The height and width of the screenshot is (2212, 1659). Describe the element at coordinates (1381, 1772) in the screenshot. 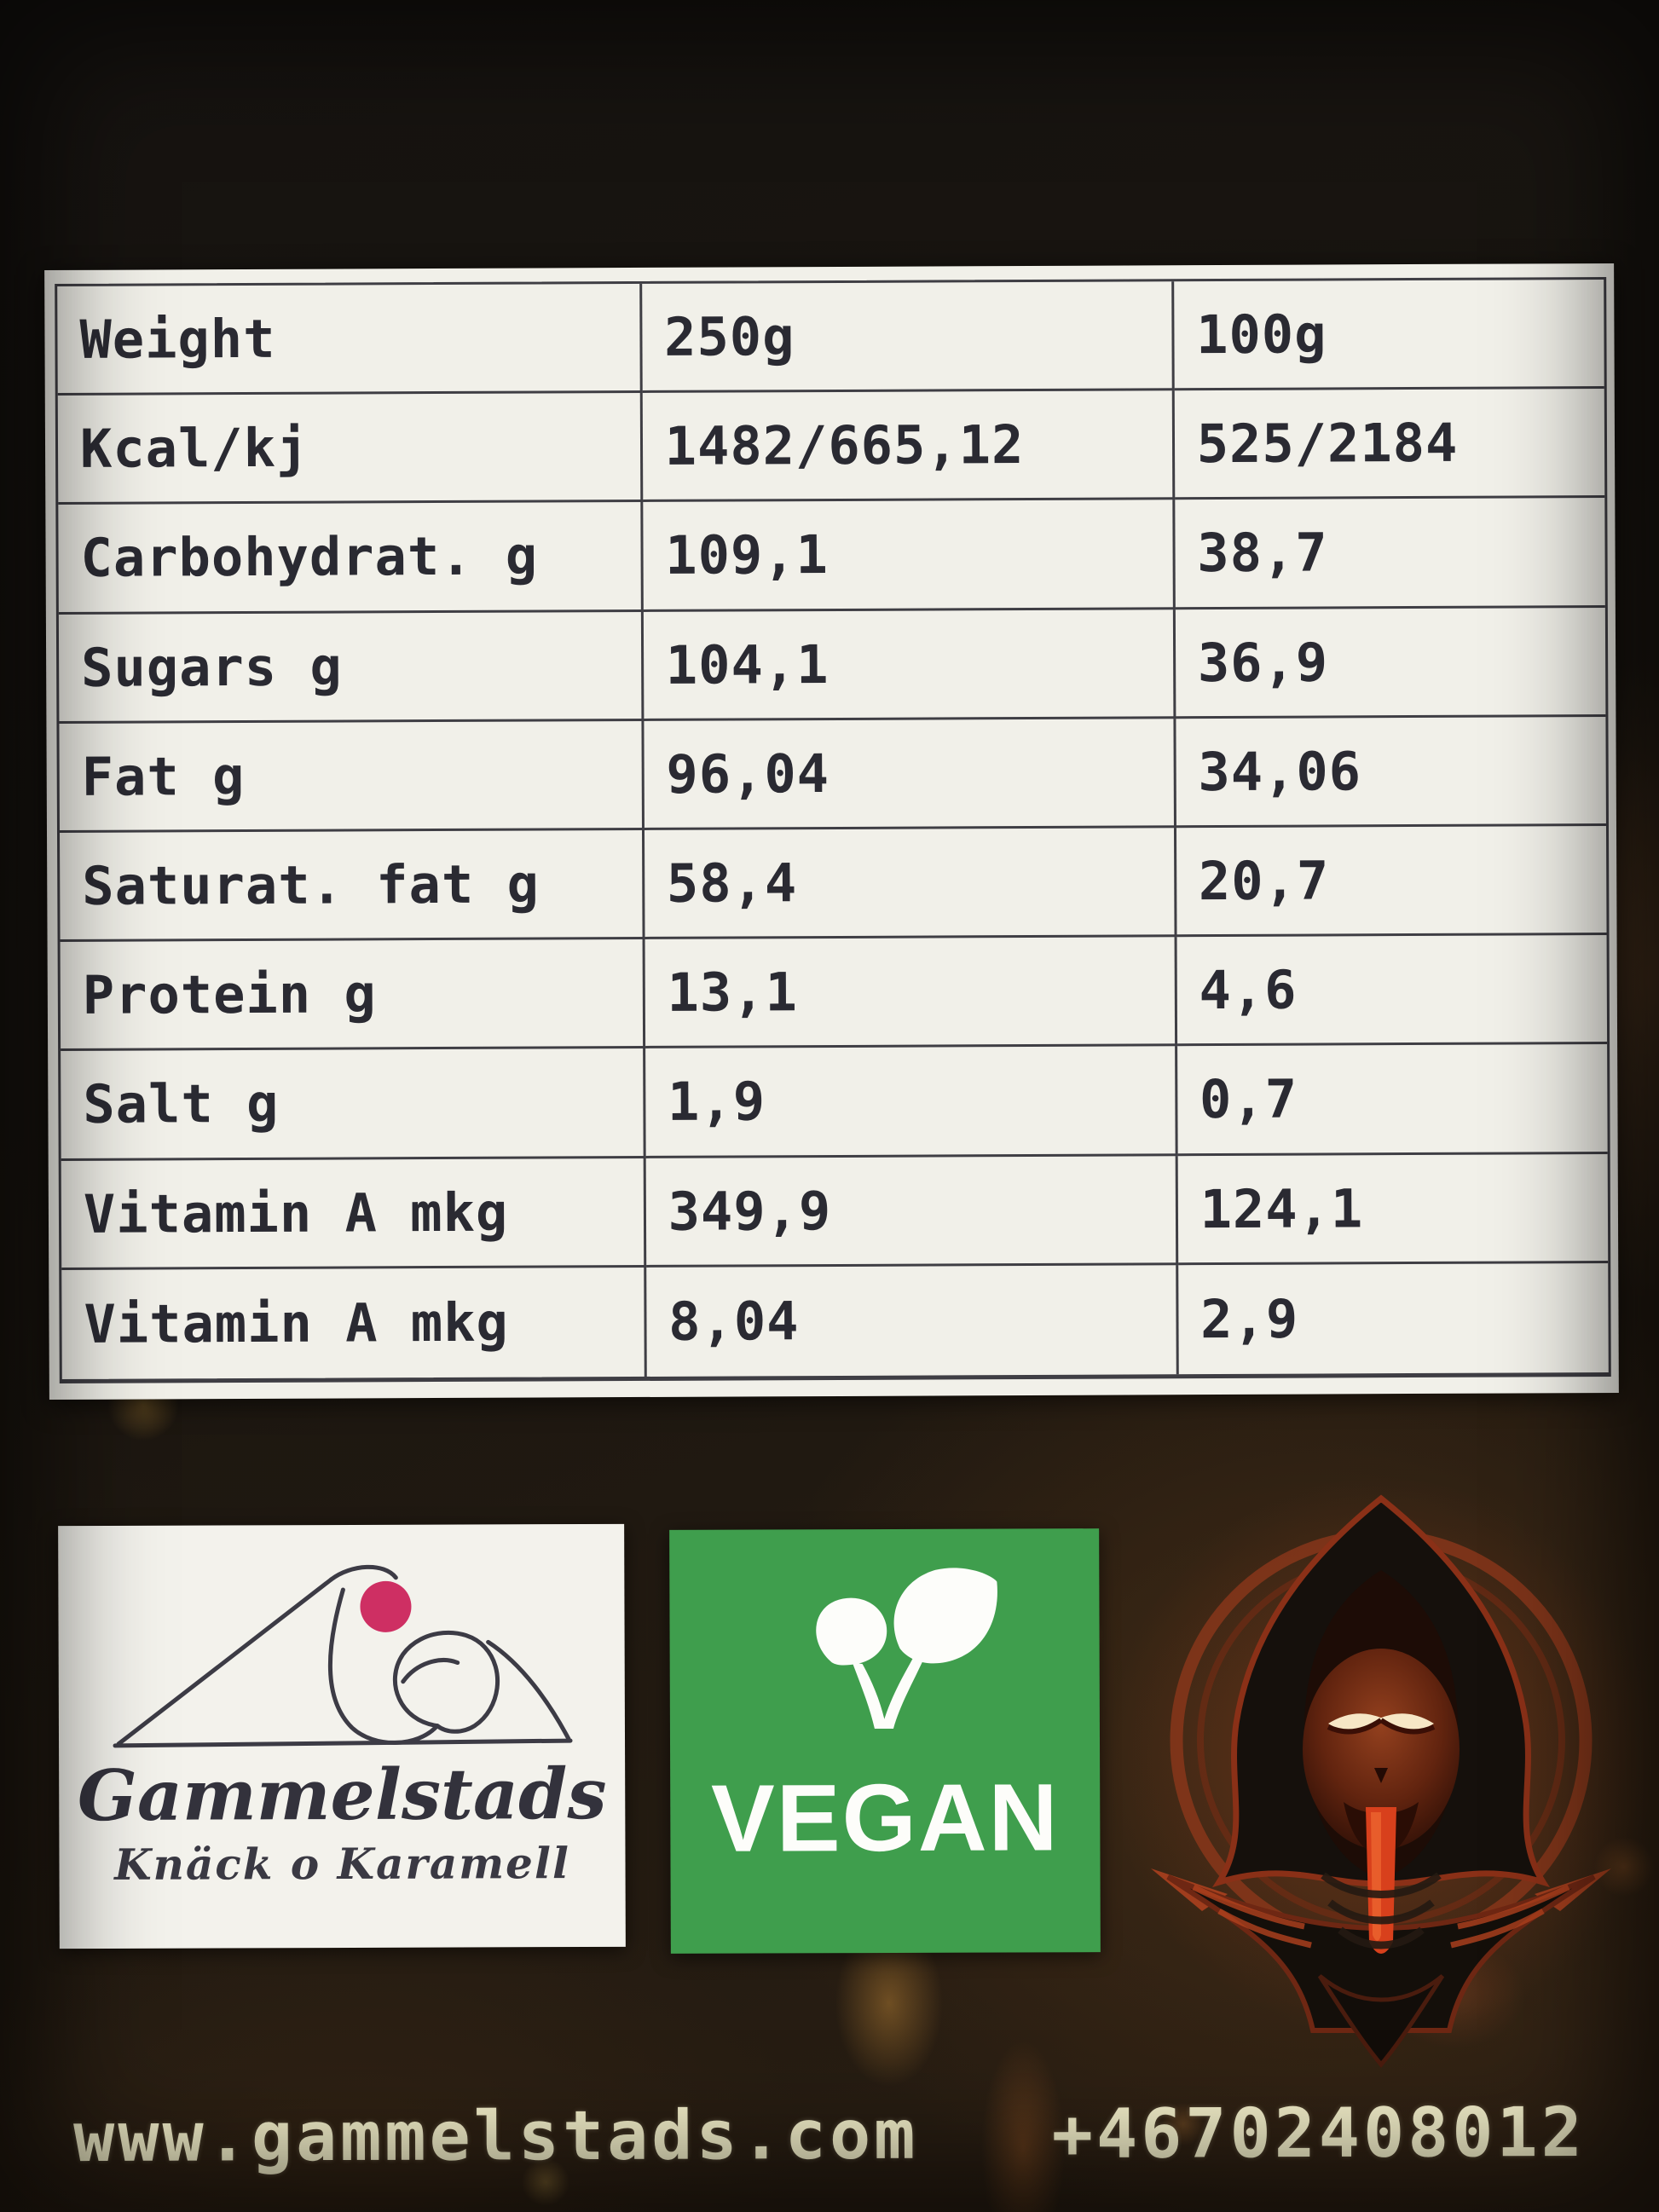

I see `reaper-artwork-icon` at that location.